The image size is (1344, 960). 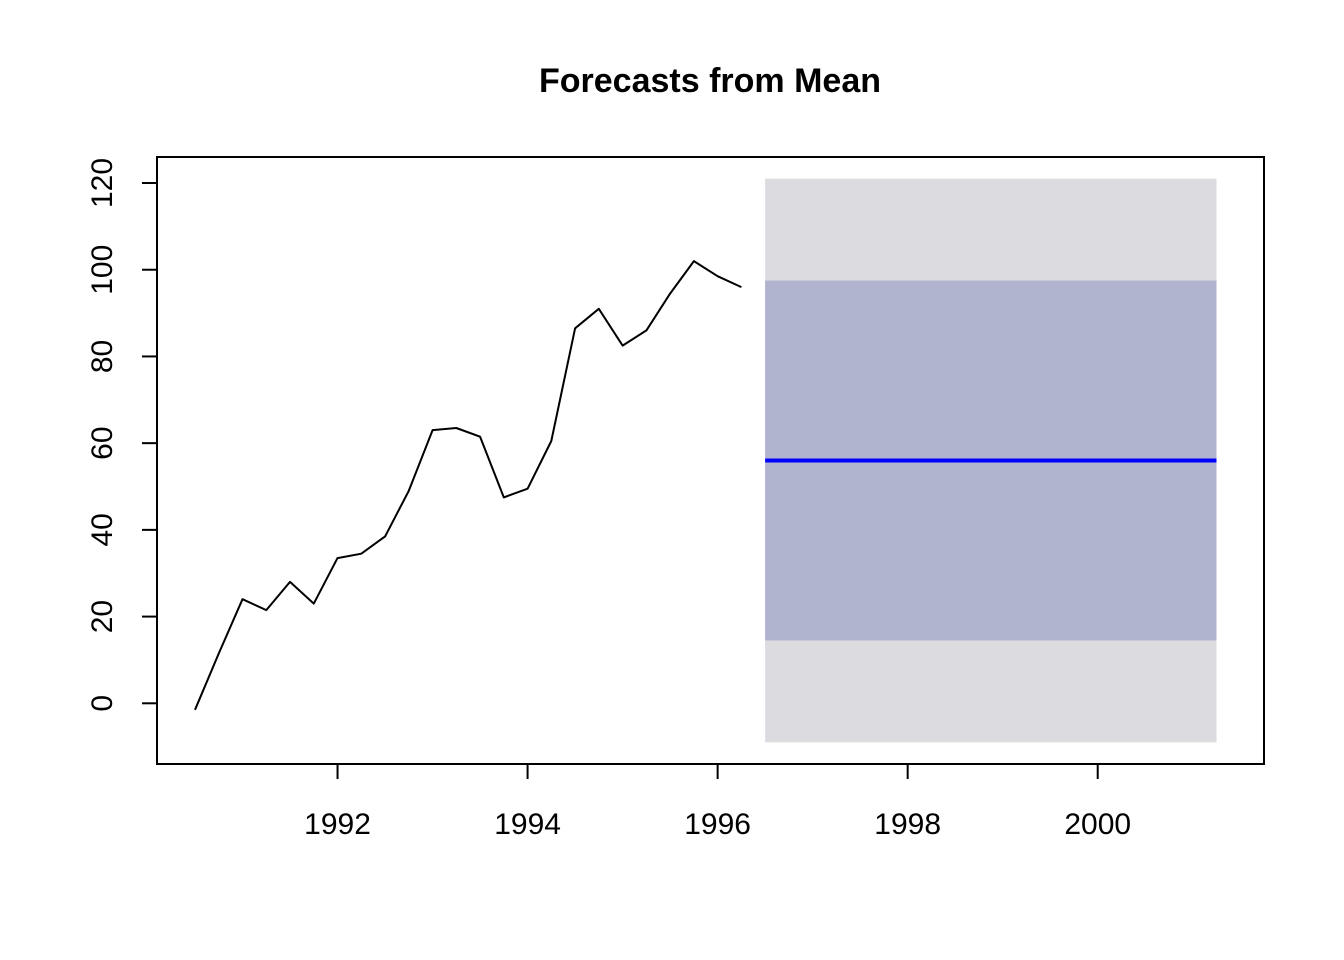 What do you see at coordinates (527, 824) in the screenshot?
I see `x-tick-label: 1994` at bounding box center [527, 824].